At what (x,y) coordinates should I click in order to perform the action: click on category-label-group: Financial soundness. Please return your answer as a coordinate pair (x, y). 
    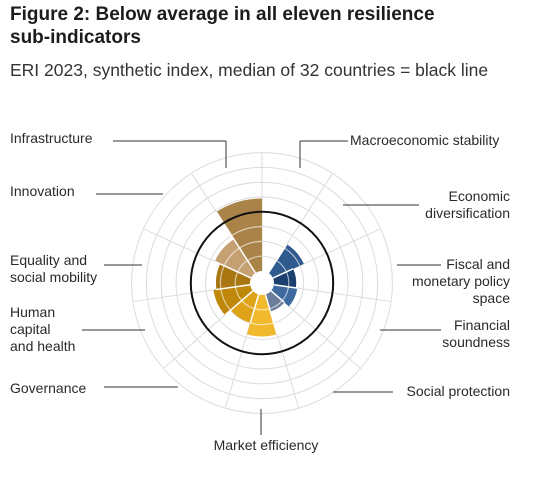
    Looking at the image, I should click on (445, 333).